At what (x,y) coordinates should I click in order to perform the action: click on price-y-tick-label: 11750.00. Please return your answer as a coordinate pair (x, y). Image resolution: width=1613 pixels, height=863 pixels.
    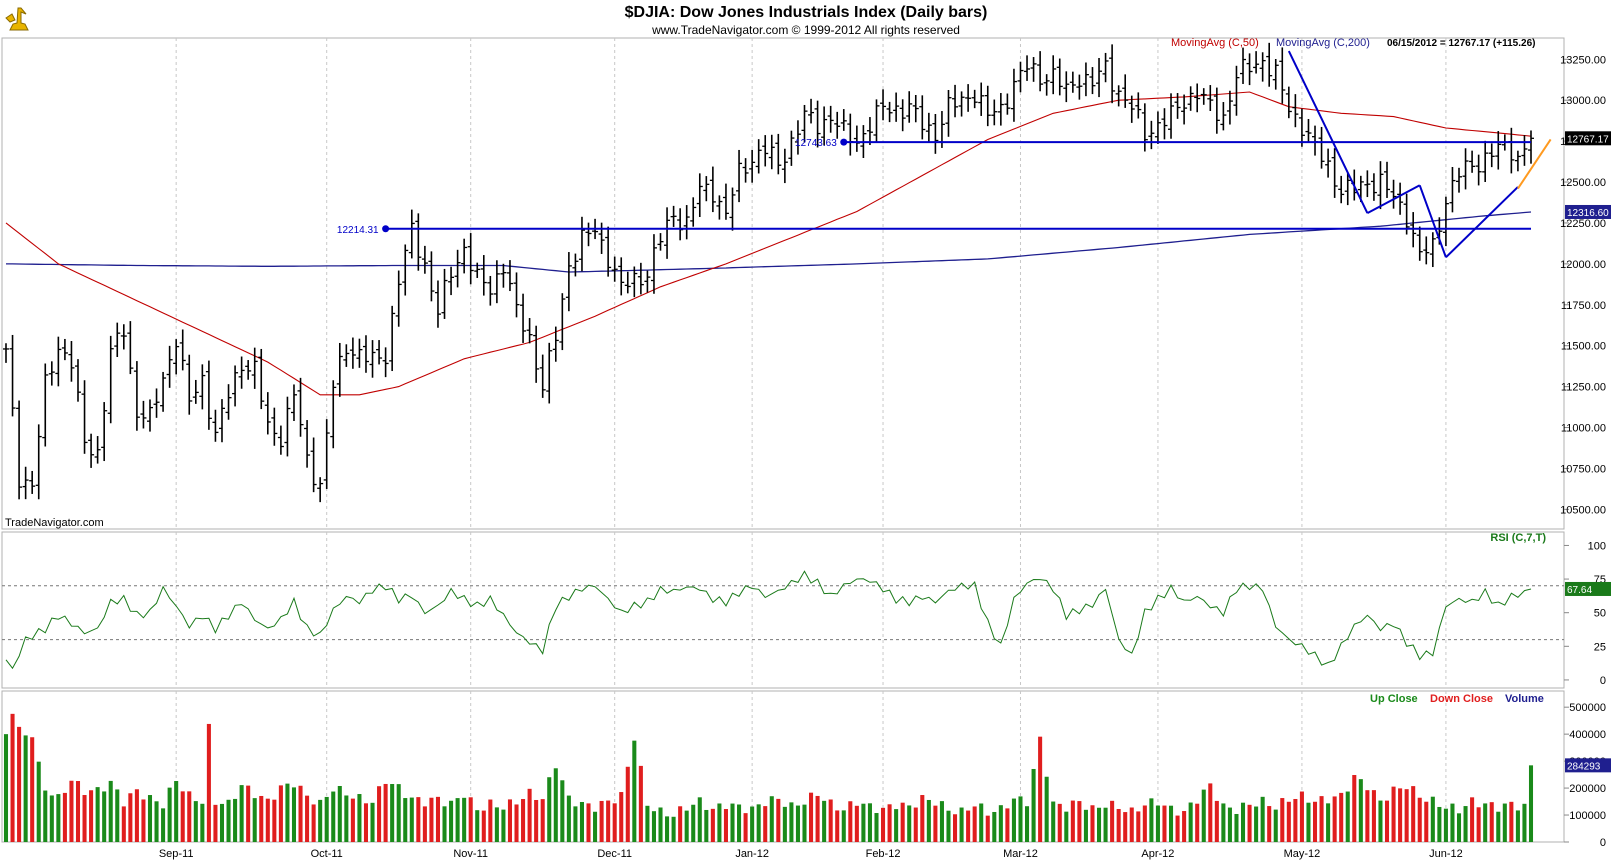
    Looking at the image, I should click on (1583, 306).